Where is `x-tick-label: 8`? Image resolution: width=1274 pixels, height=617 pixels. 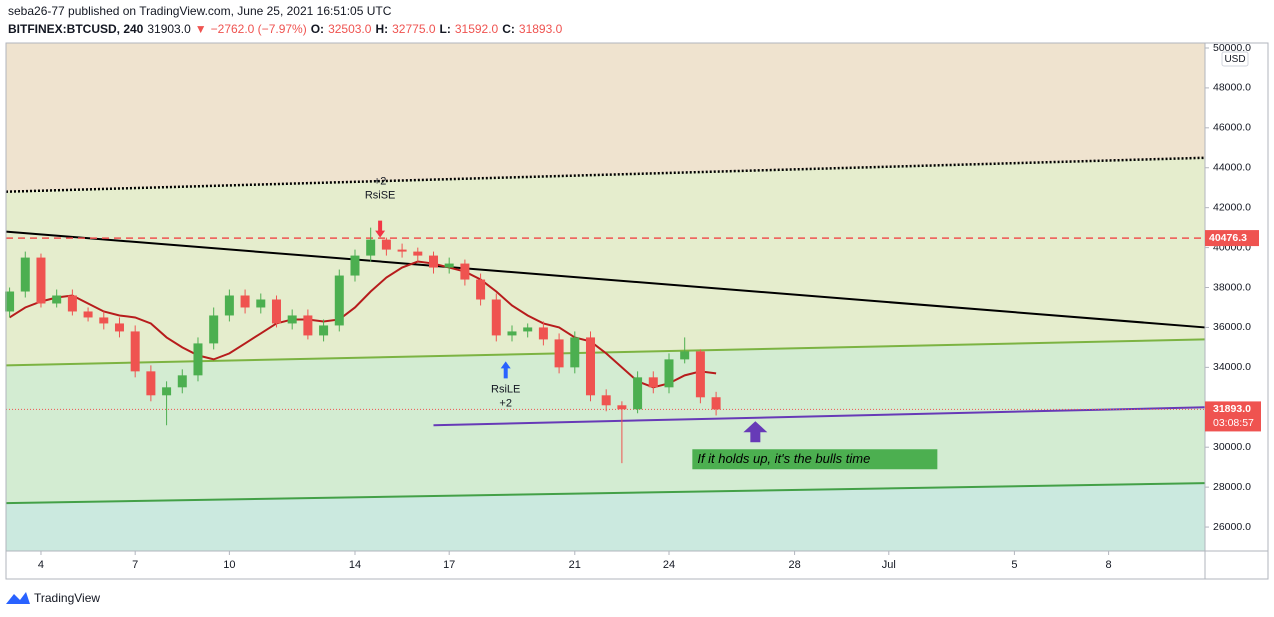 x-tick-label: 8 is located at coordinates (1109, 565).